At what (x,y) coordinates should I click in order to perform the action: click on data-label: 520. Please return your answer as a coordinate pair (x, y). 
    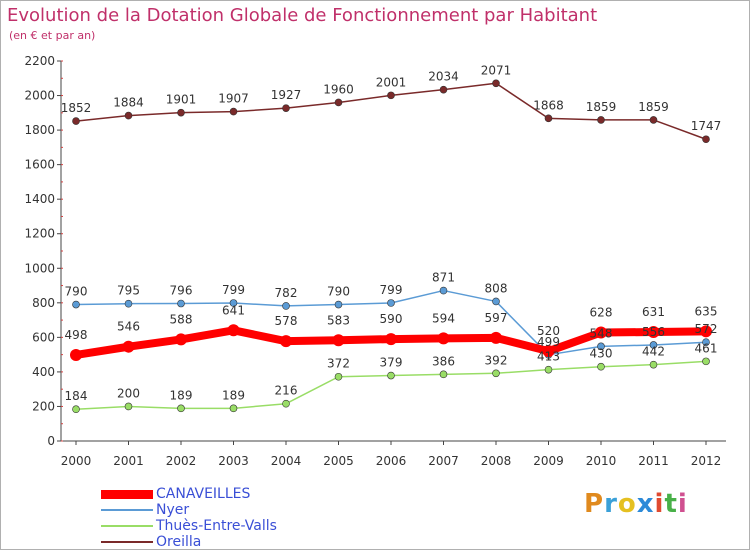
    Looking at the image, I should click on (548, 331).